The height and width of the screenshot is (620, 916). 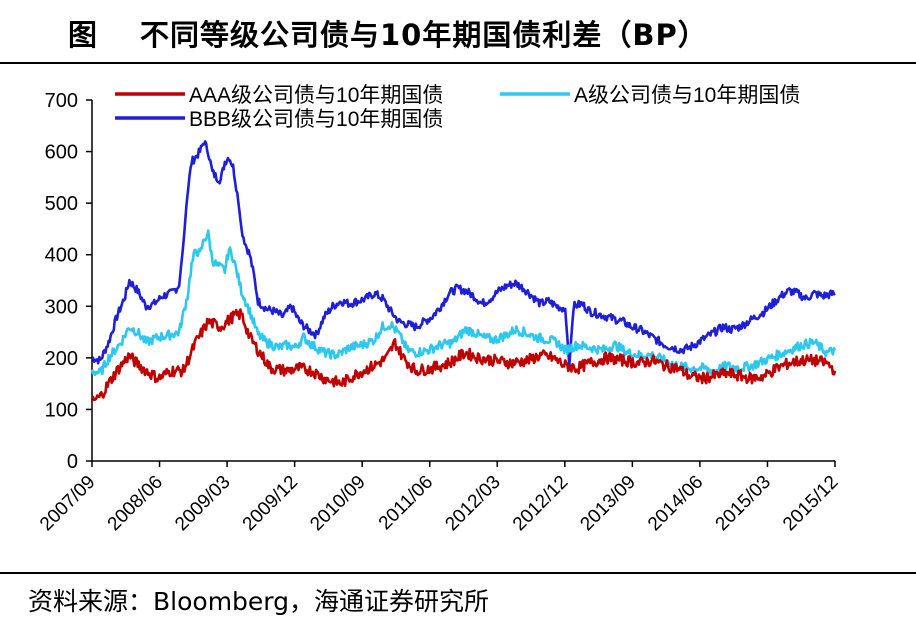 I want to click on x-tick-label: 2012/03, so click(x=472, y=503).